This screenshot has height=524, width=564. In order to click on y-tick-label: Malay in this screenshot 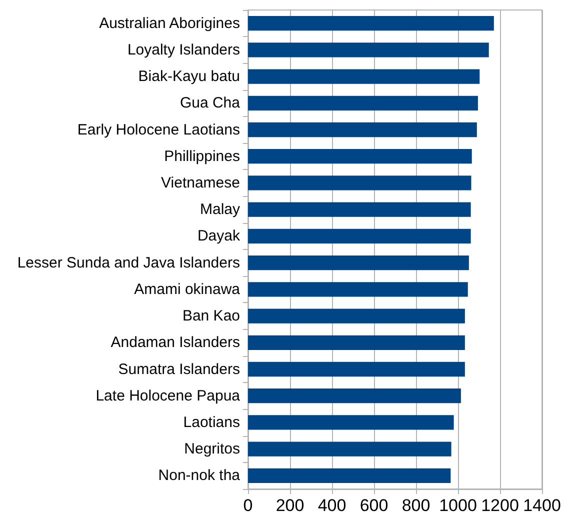, I will do `click(220, 209)`.